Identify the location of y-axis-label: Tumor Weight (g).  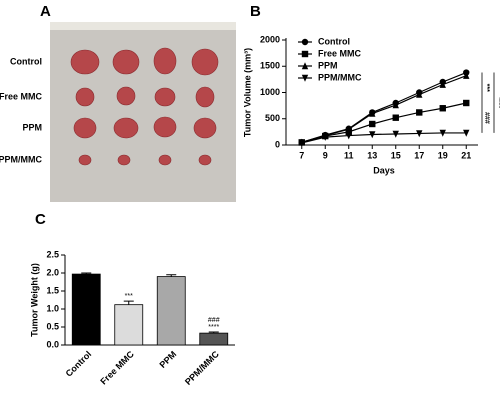
(34, 300).